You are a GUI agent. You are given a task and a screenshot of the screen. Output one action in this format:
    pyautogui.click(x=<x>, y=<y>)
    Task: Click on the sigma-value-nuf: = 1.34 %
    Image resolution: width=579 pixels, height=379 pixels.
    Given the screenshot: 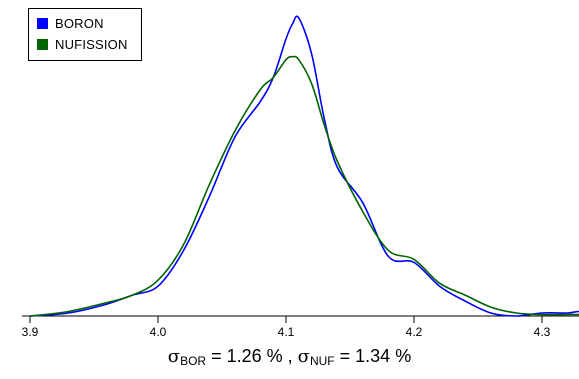 What is the action you would take?
    pyautogui.click(x=373, y=356)
    